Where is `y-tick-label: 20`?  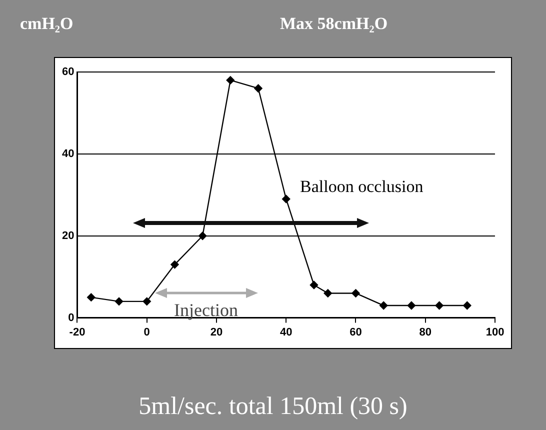 y-tick-label: 20 is located at coordinates (68, 236).